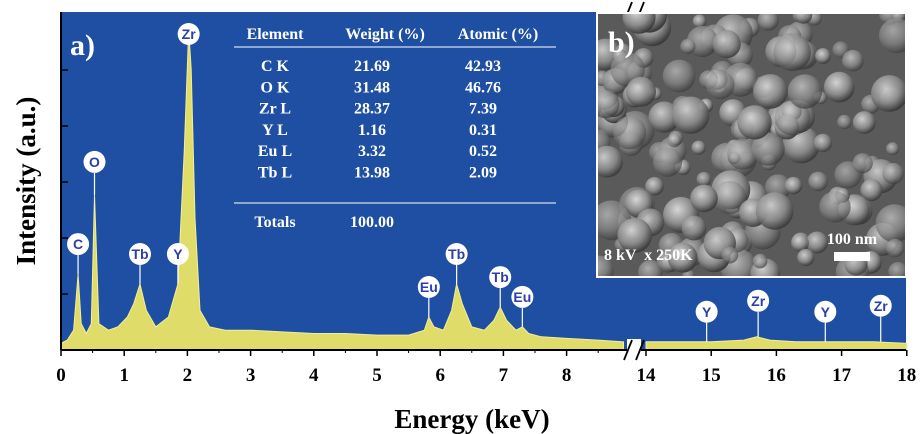  I want to click on scale-bar, so click(852, 256).